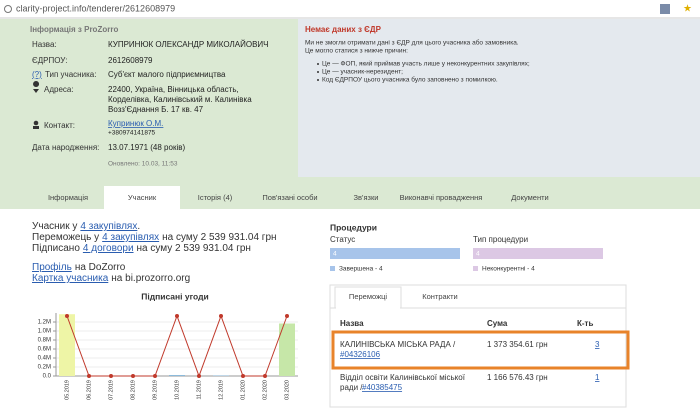 The width and height of the screenshot is (700, 412). I want to click on text: на bi.prozorro.org, so click(150, 278).